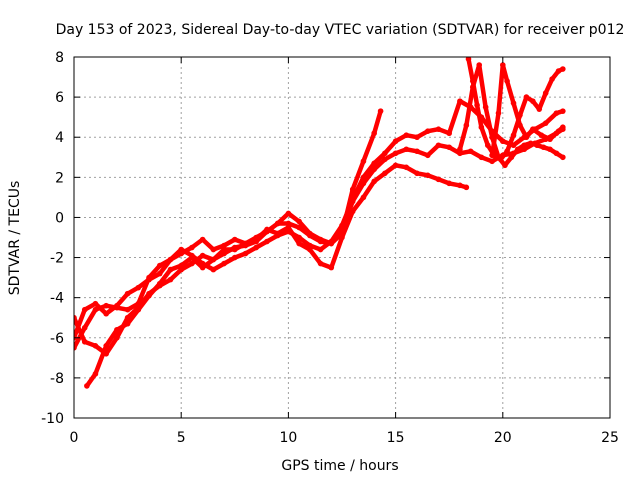 This screenshot has height=480, width=640. Describe the element at coordinates (15, 238) in the screenshot. I see `y-axis-label: SDTVAR / TECUs` at that location.